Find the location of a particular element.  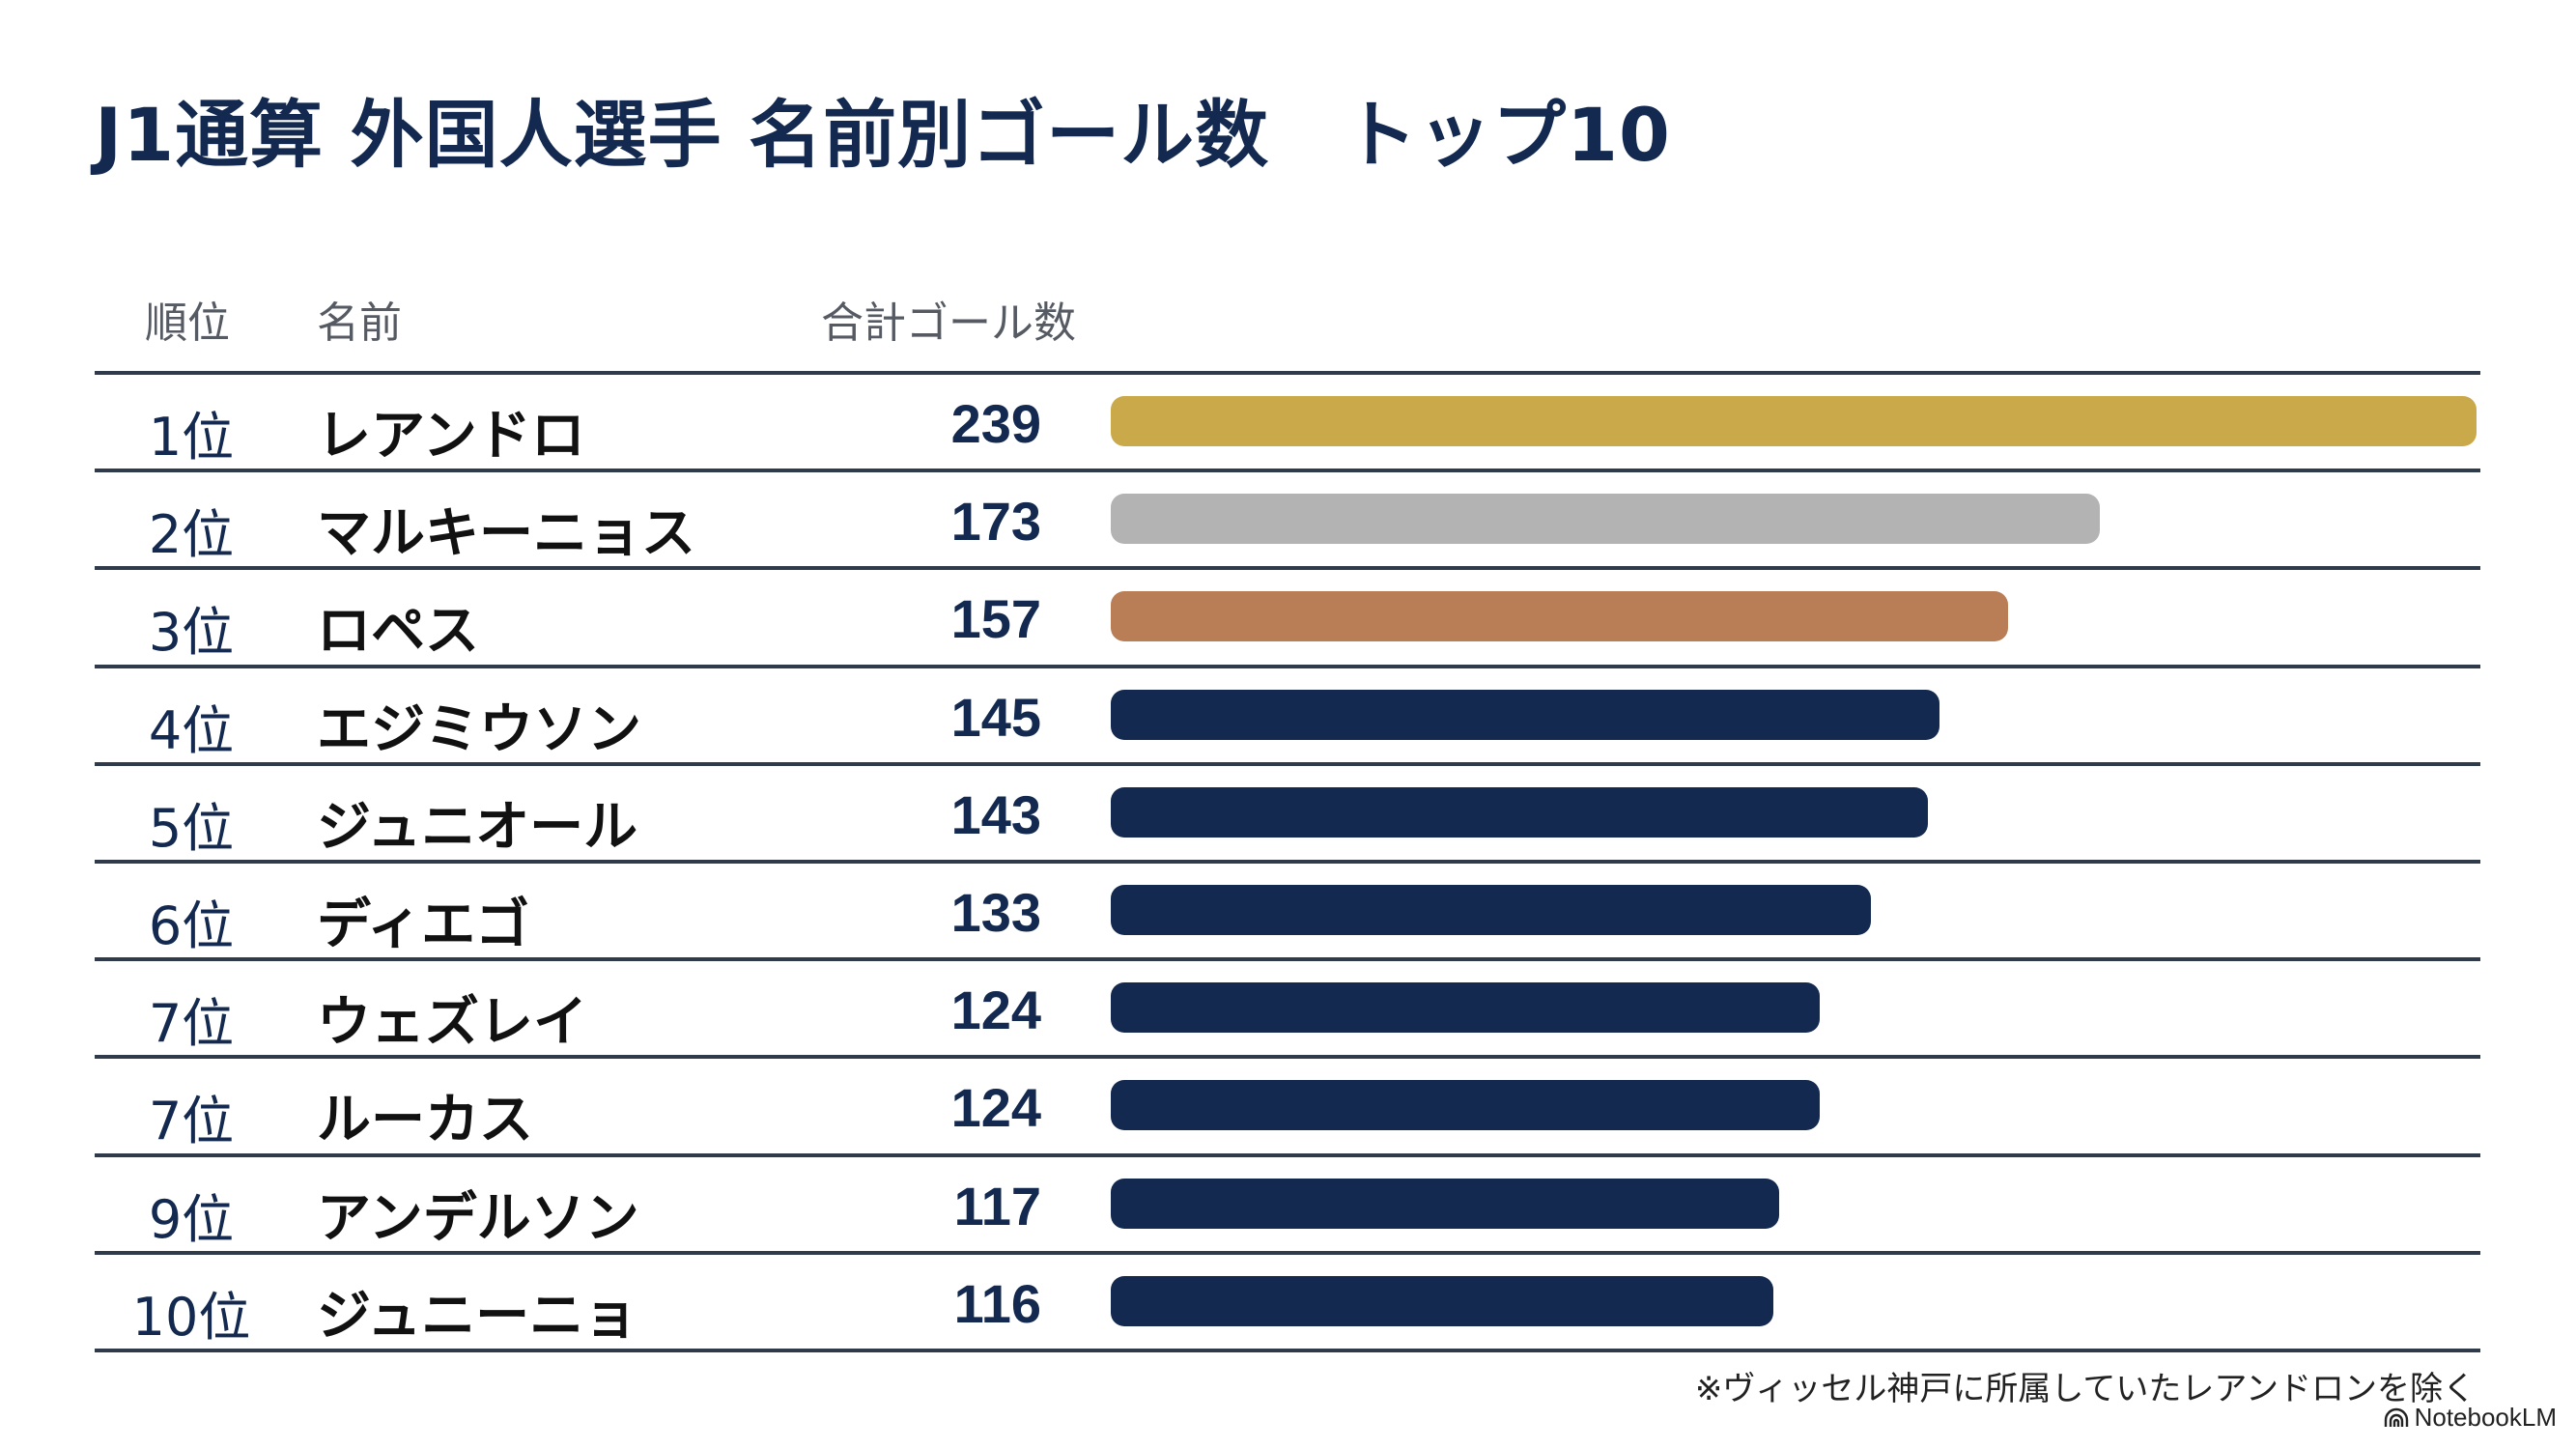

brand-label: NotebookLM is located at coordinates (2485, 1417).